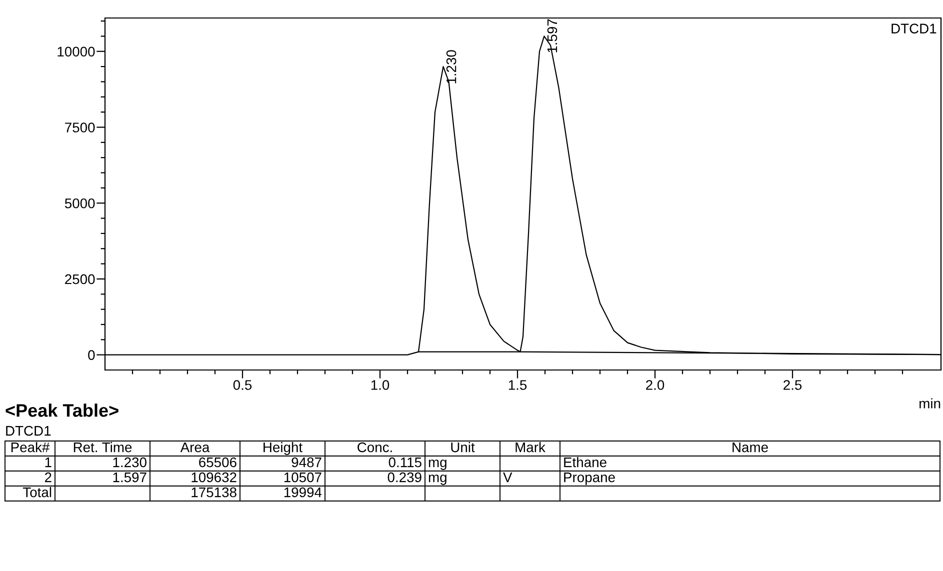  Describe the element at coordinates (79, 203) in the screenshot. I see `y-tick-label: 5000` at that location.